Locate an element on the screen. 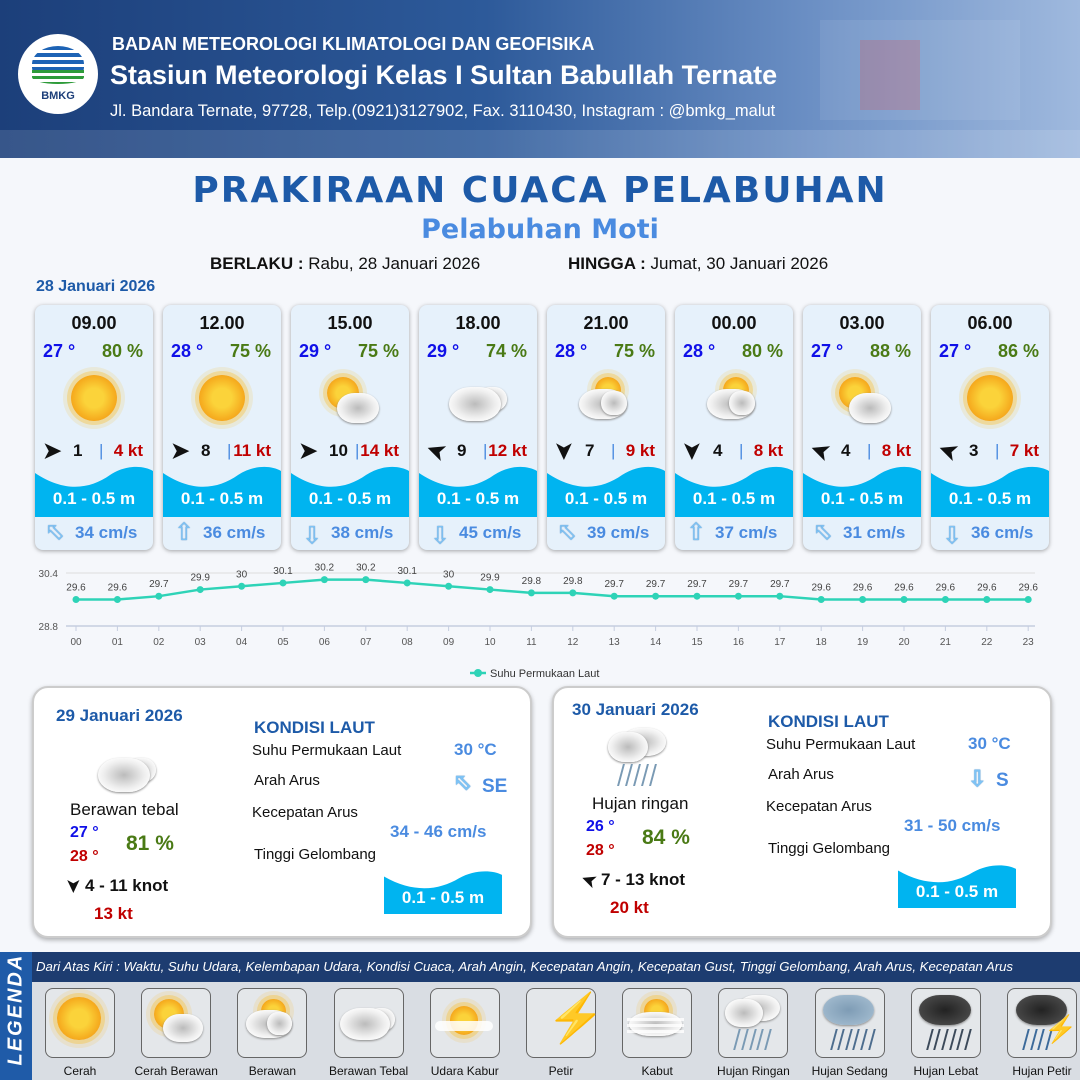  gust-speed: 4 kt is located at coordinates (128, 450).